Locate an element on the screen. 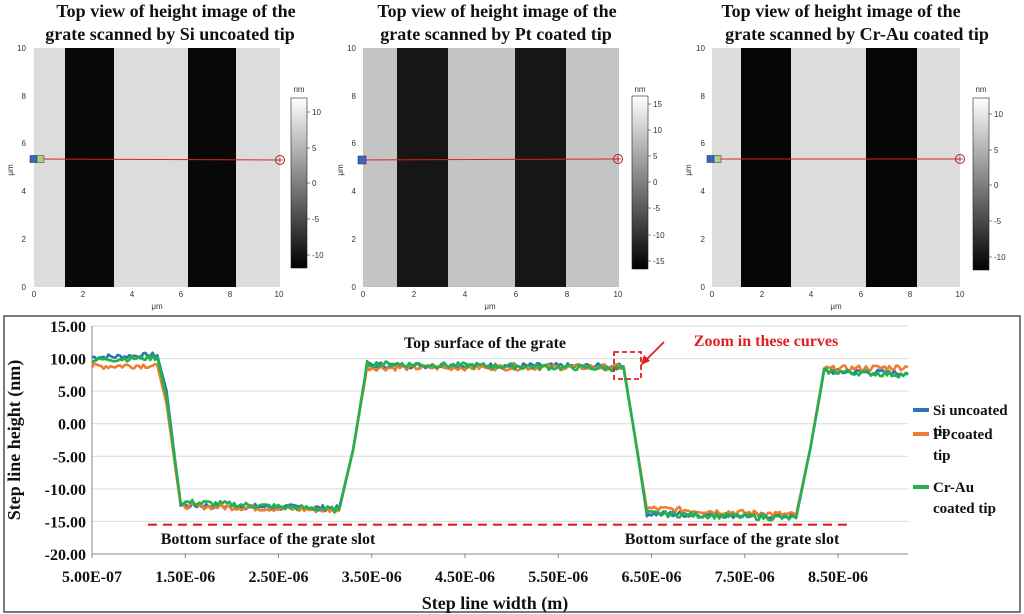 The image size is (1024, 614). legend-label-crau-2: coated tip is located at coordinates (964, 509).